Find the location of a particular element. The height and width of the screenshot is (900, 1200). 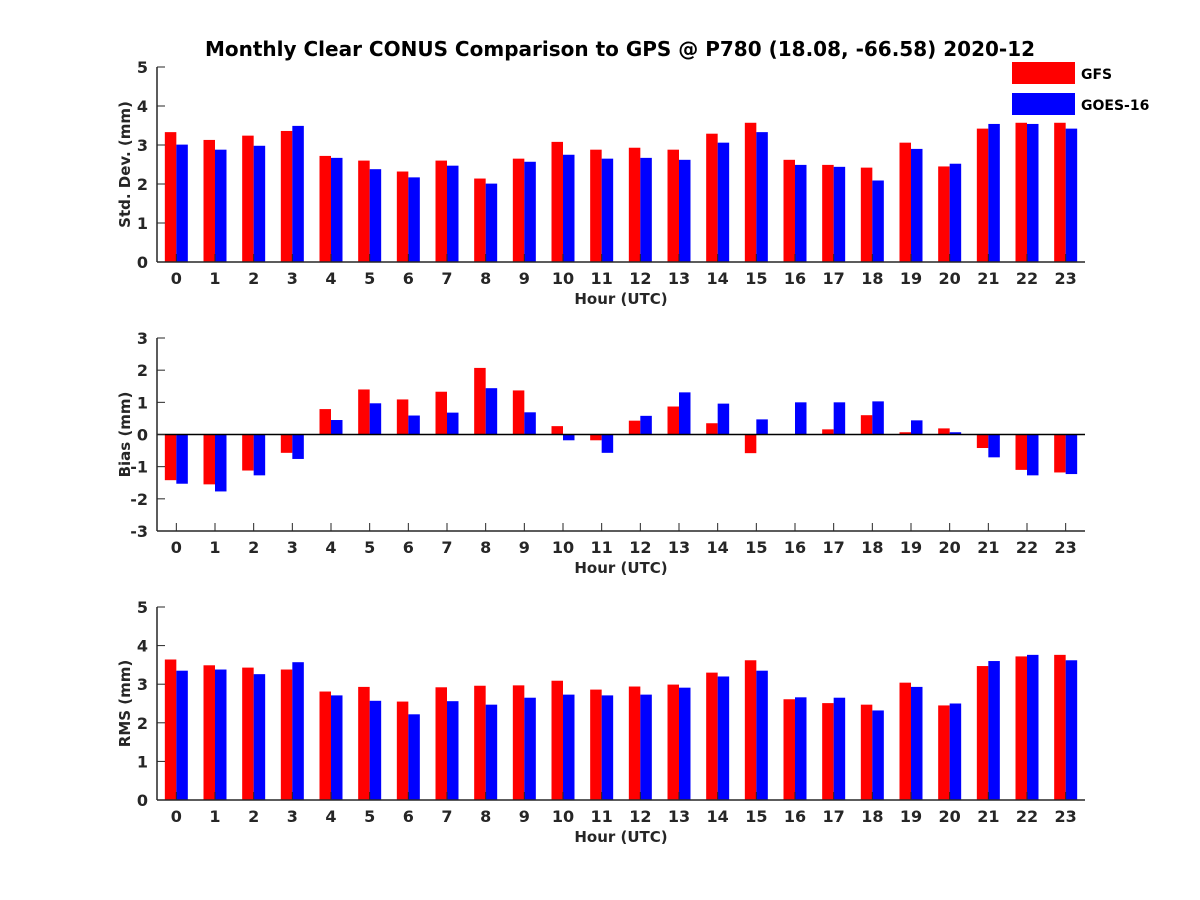

x-tick-label: 7 is located at coordinates (446, 278).